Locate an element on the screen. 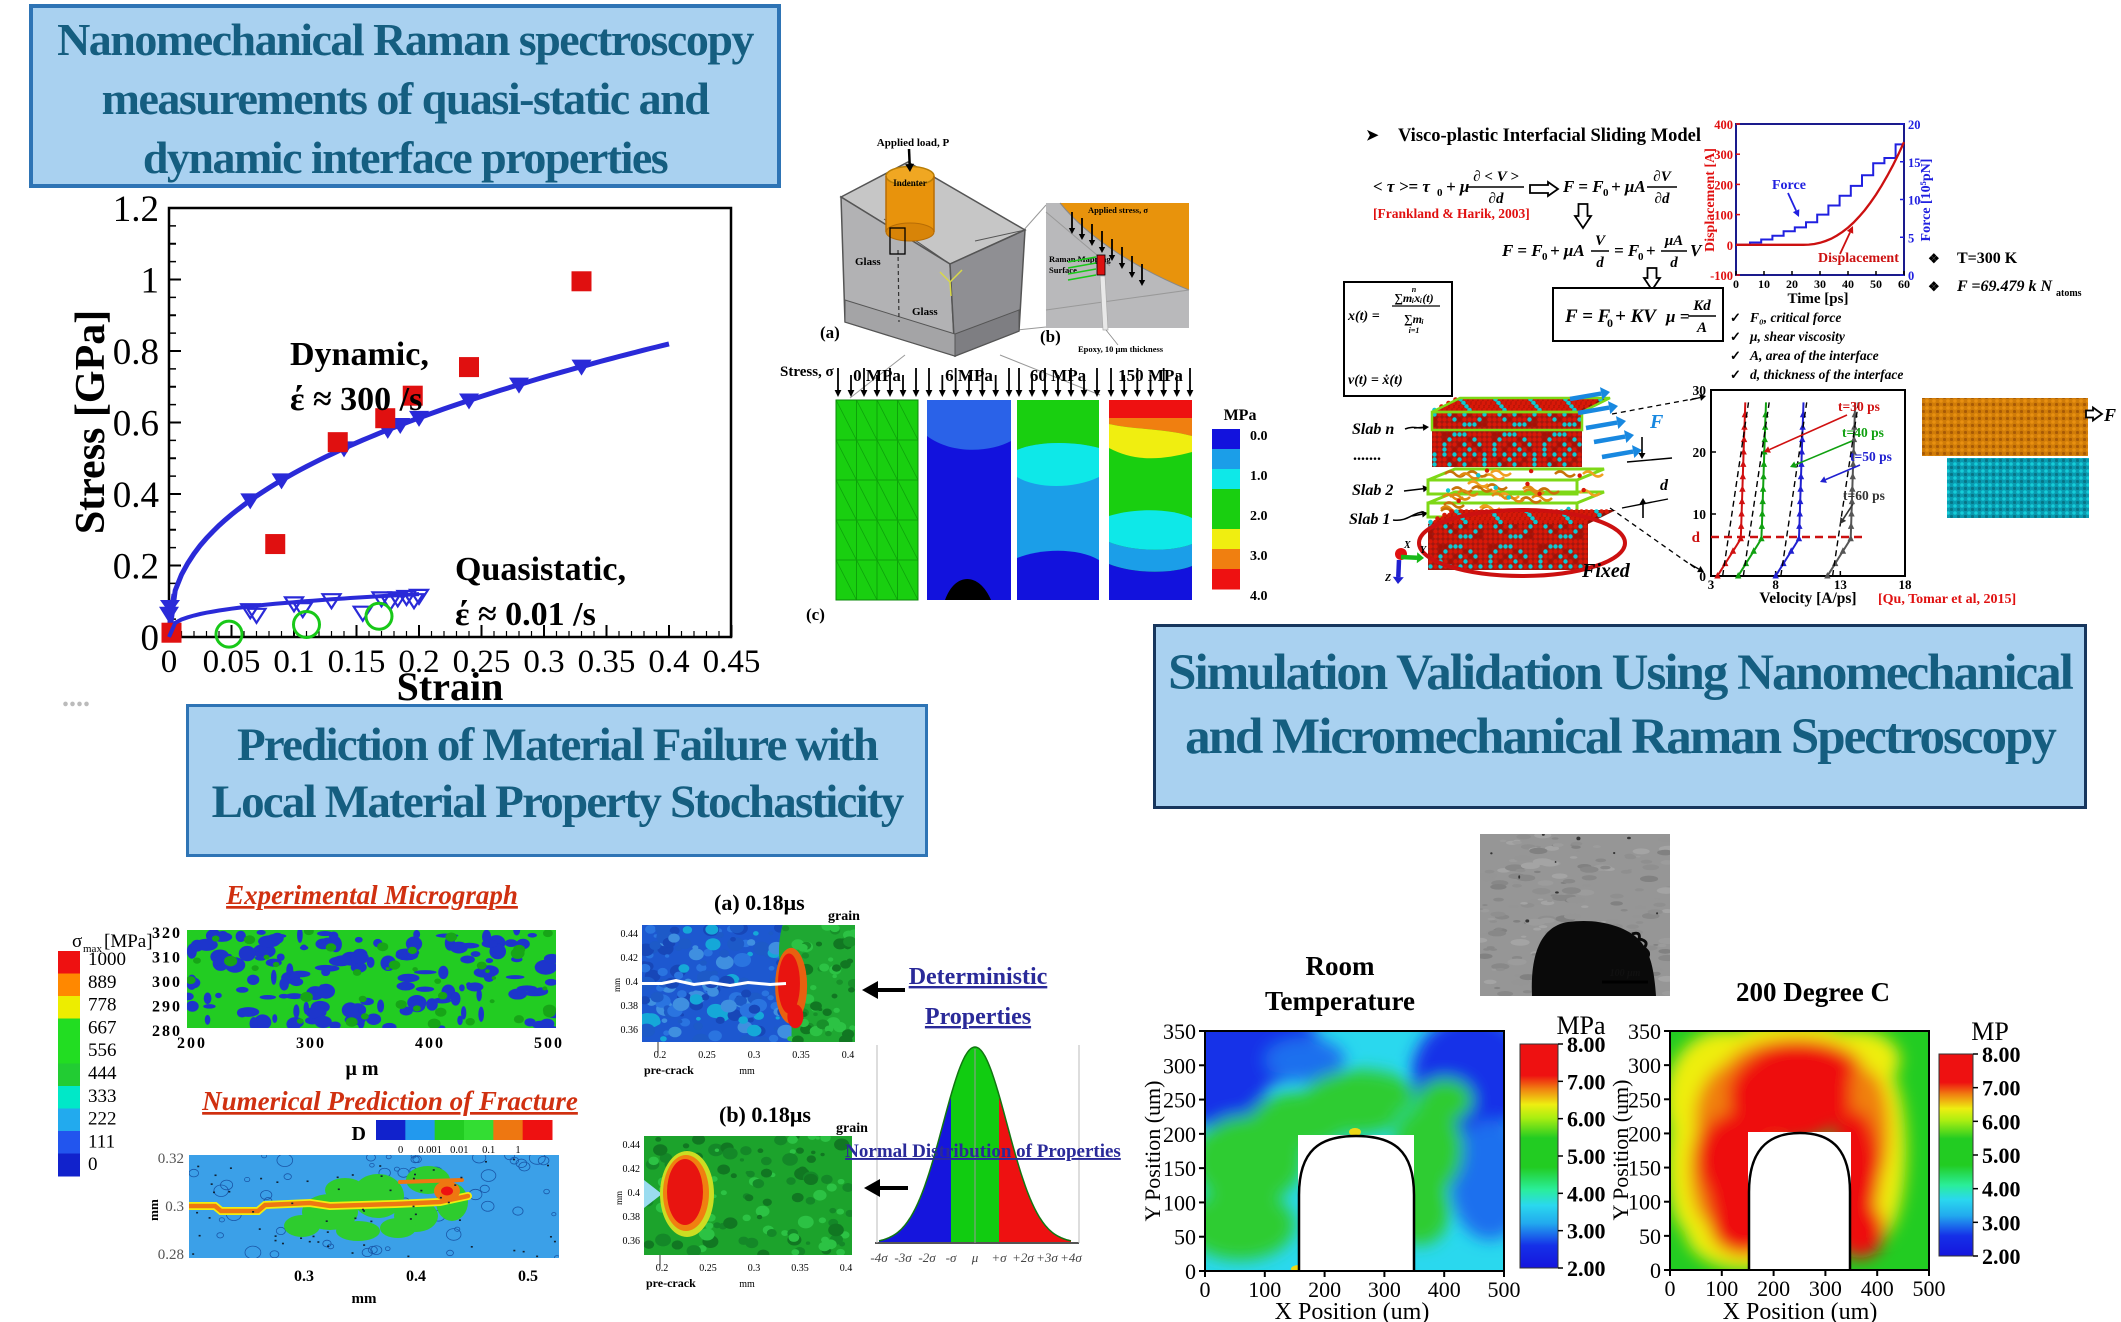  svg-text: Deterministic is located at coordinates (978, 977).